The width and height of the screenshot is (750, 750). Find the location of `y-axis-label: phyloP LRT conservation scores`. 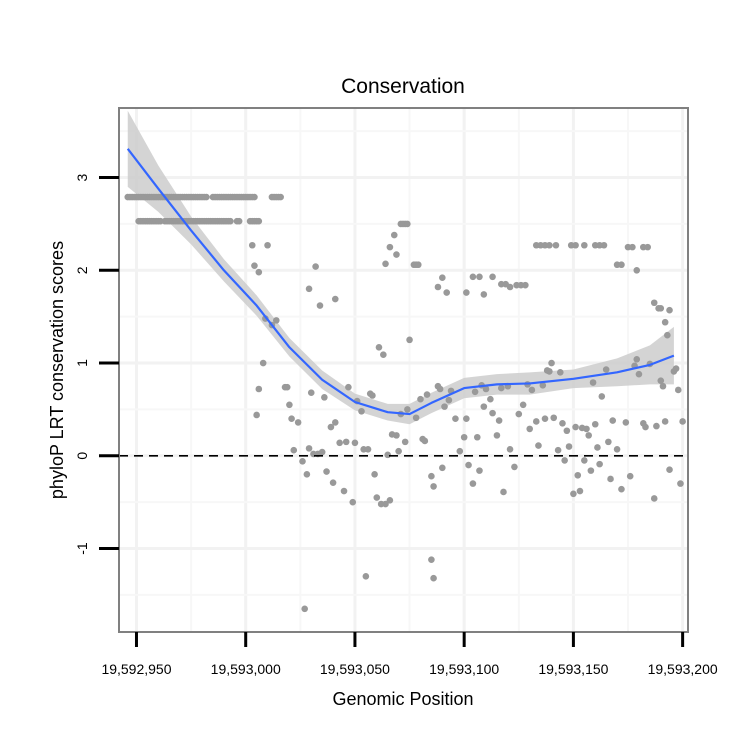

y-axis-label: phyloP LRT conservation scores is located at coordinates (57, 370).